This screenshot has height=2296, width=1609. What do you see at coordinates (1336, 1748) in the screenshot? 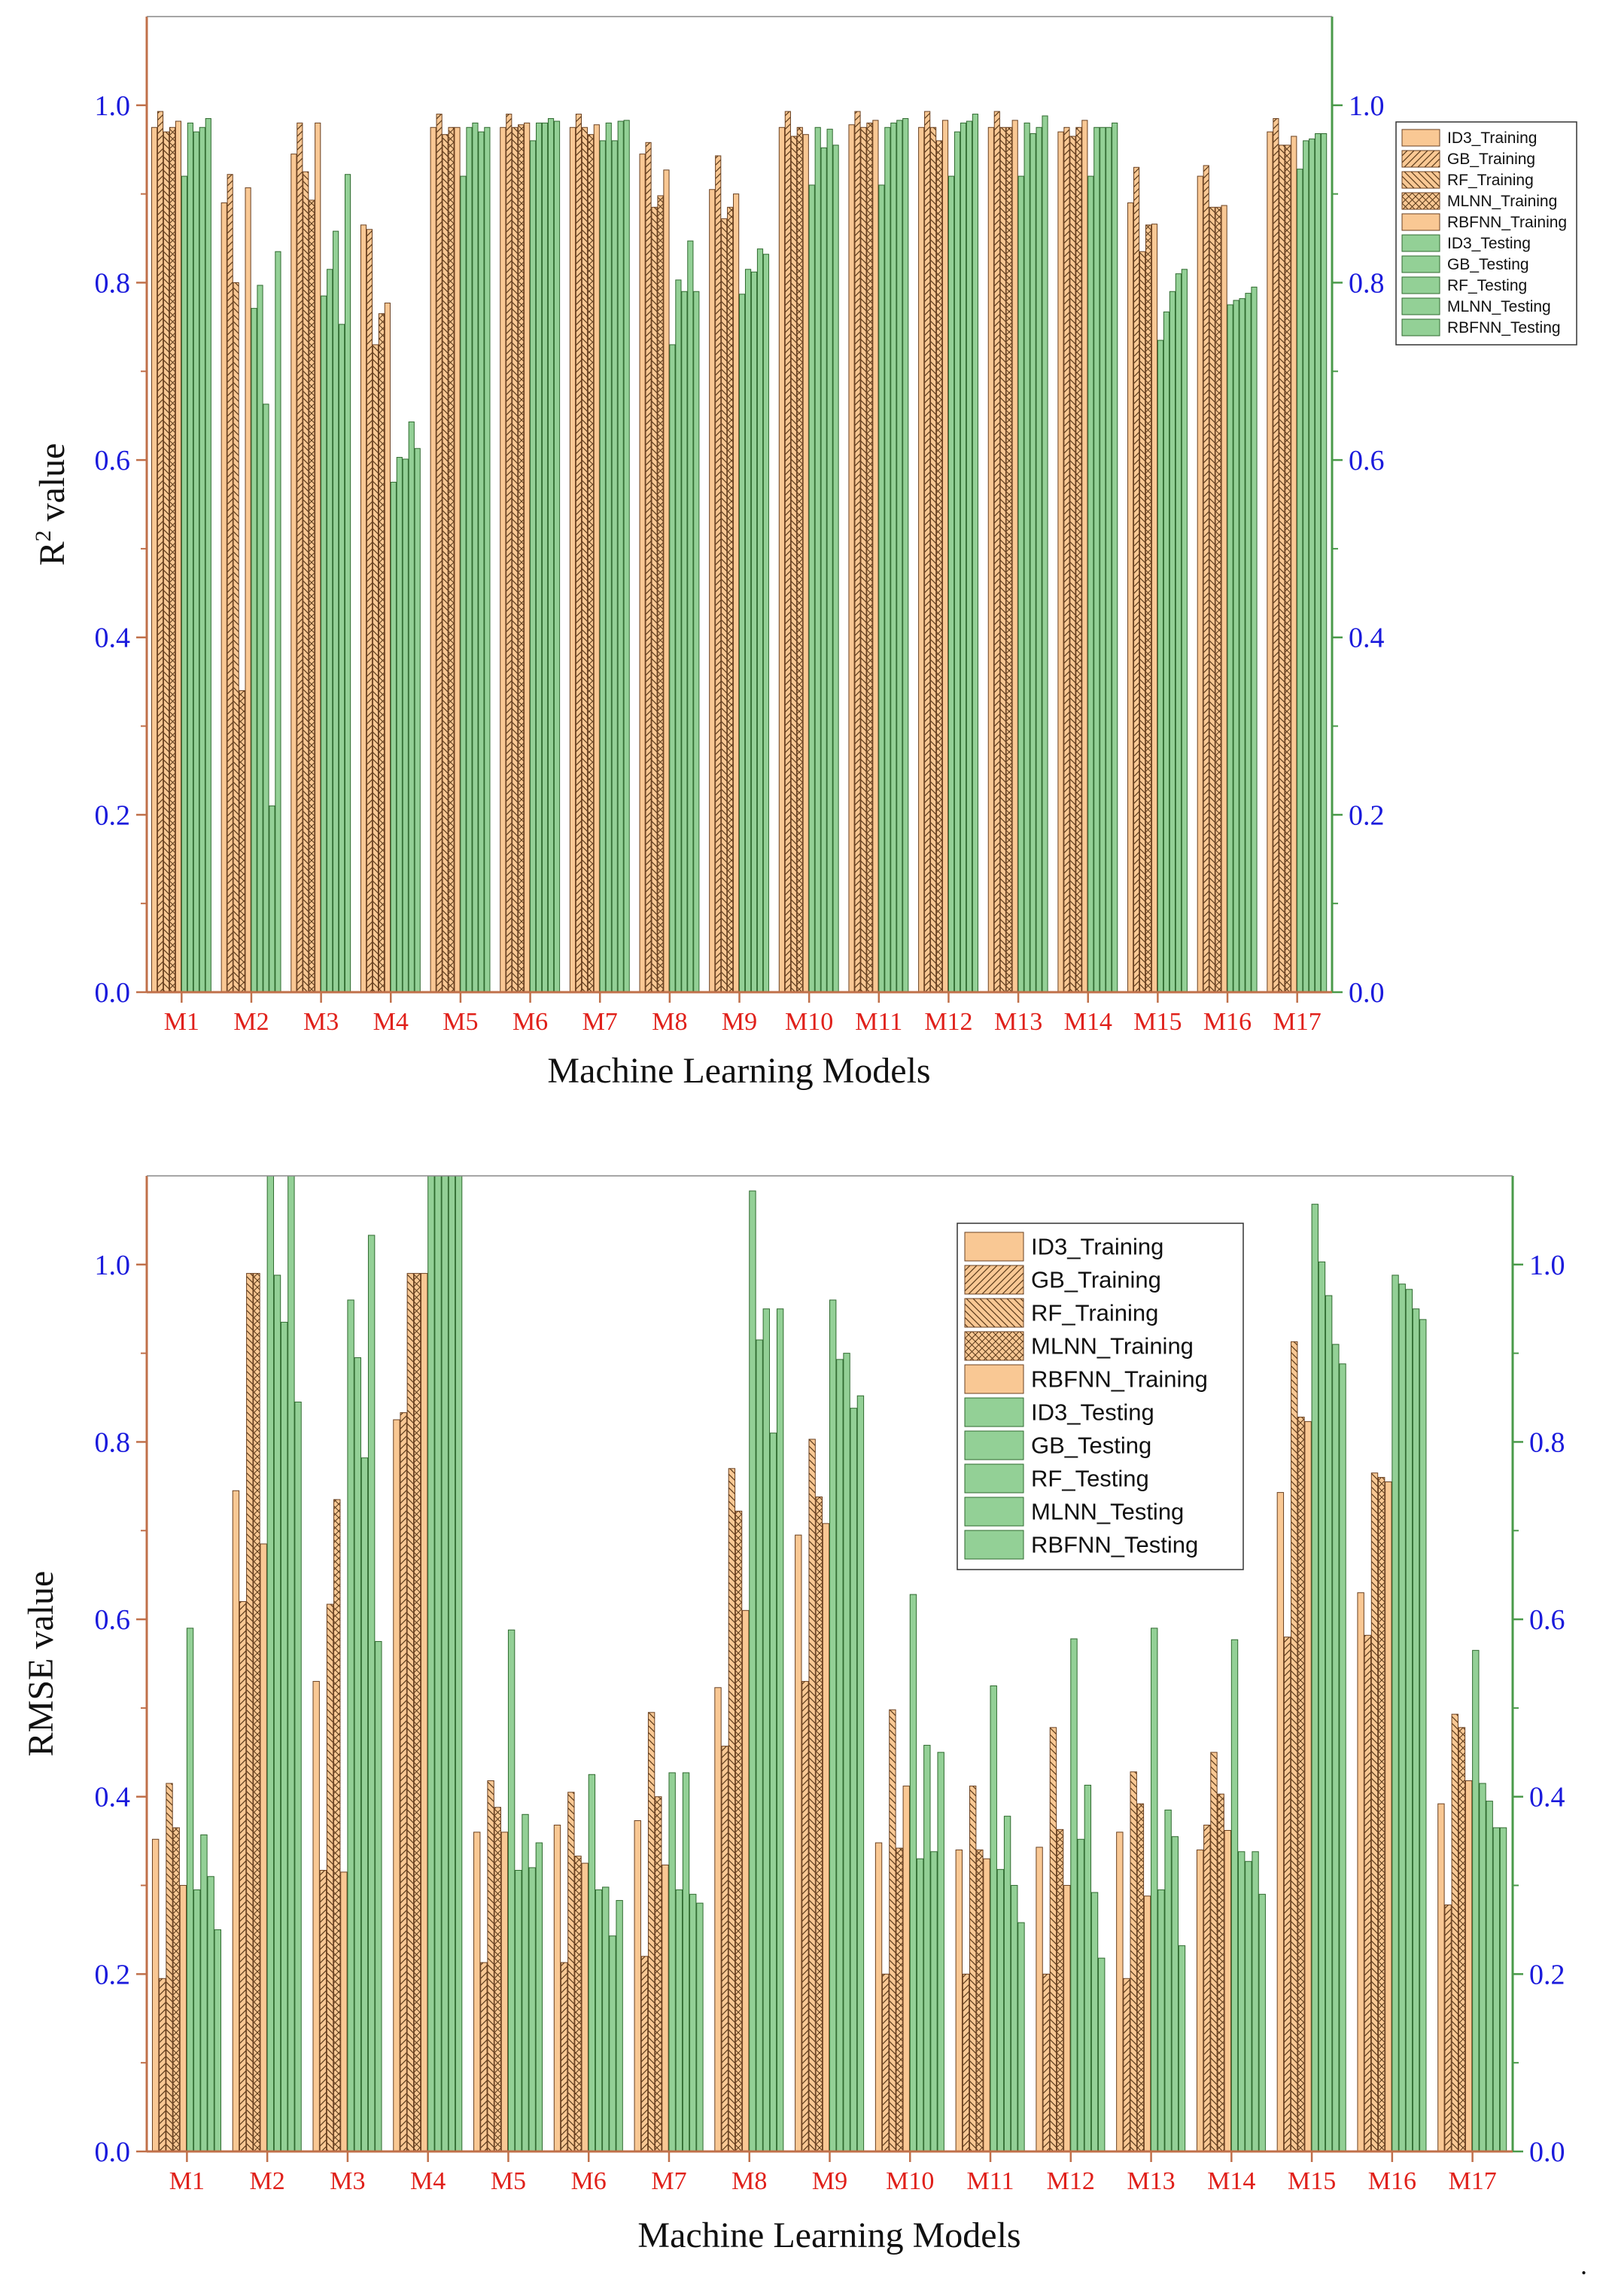
I see `rmse-bar-M15-MLNN_Testing` at bounding box center [1336, 1748].